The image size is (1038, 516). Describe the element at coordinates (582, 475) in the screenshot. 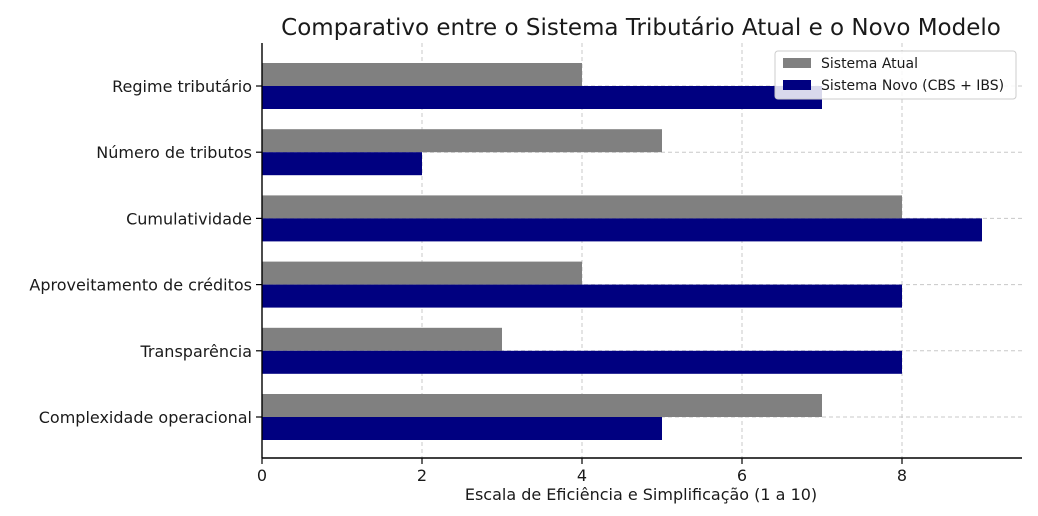

I see `x-tick-label: 4` at that location.